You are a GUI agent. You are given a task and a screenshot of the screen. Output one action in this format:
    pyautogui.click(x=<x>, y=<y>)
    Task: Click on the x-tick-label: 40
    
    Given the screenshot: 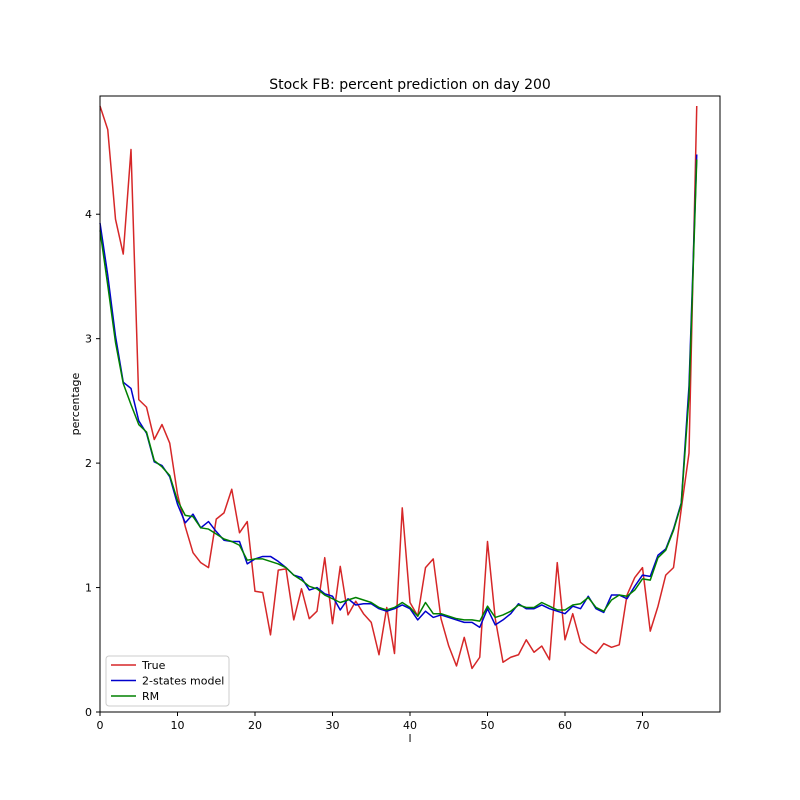 What is the action you would take?
    pyautogui.click(x=410, y=725)
    